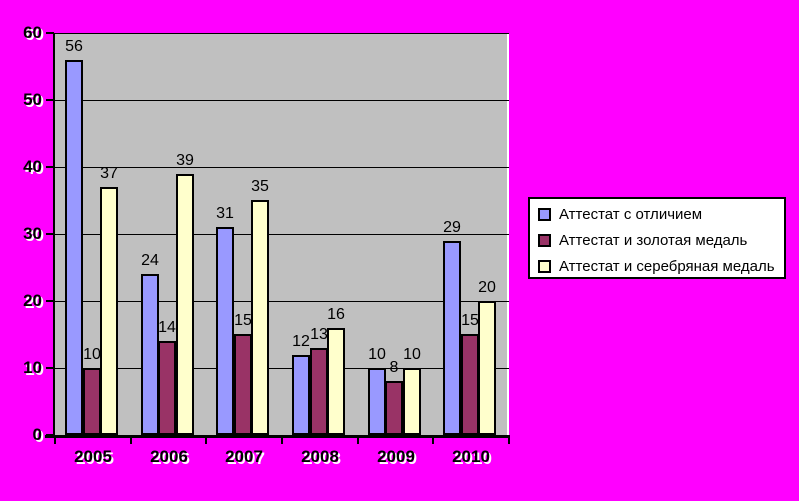 Image resolution: width=799 pixels, height=501 pixels. Describe the element at coordinates (32, 32) in the screenshot. I see `y-axis-label-60: 60` at that location.